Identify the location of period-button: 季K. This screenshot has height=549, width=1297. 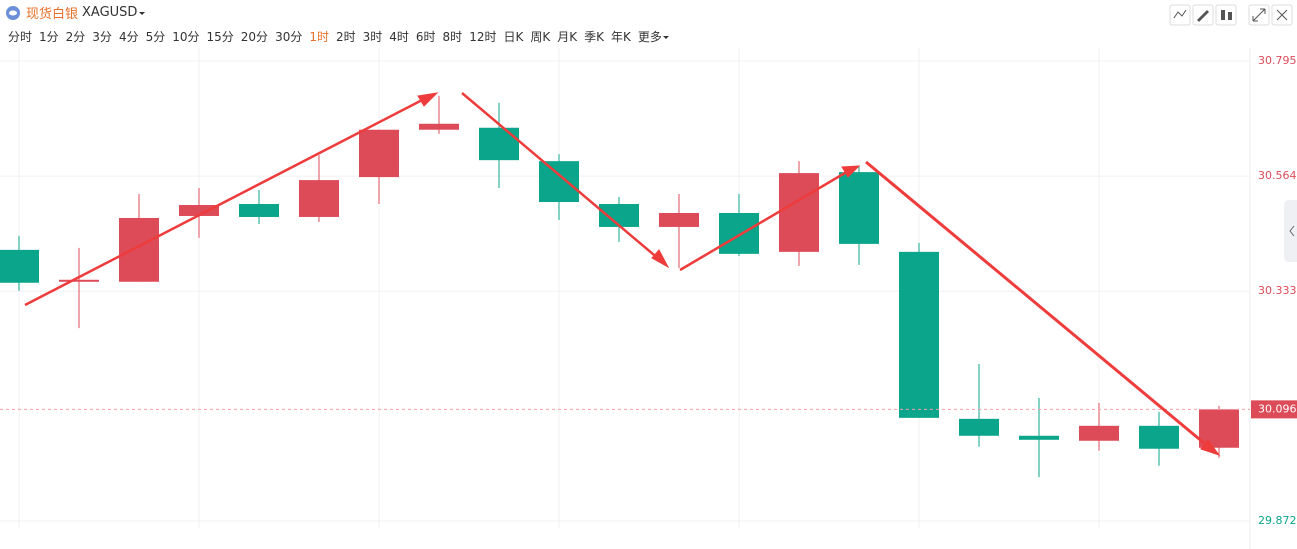
(594, 37).